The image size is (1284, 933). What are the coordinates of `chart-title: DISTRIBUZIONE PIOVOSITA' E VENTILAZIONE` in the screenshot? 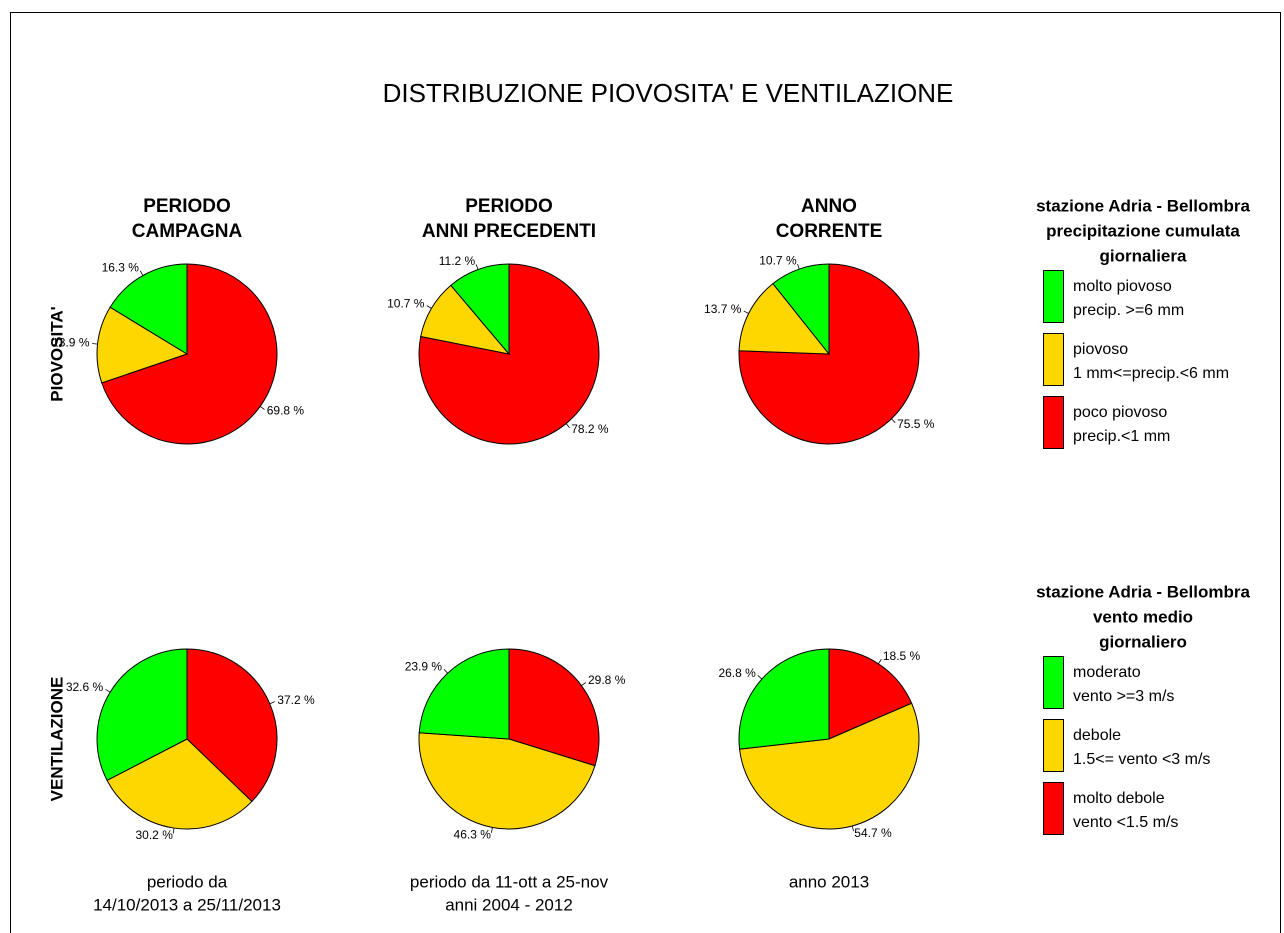 It's located at (668, 93).